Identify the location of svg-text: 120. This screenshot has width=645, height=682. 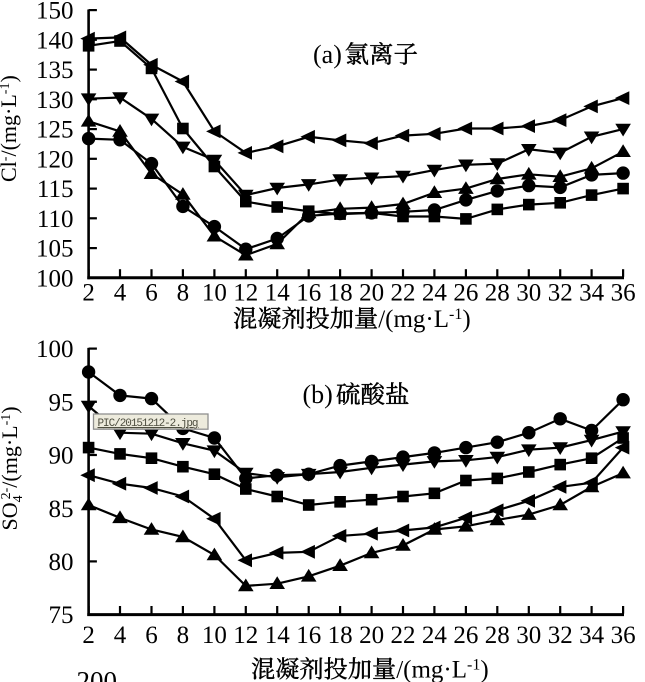
(55, 159).